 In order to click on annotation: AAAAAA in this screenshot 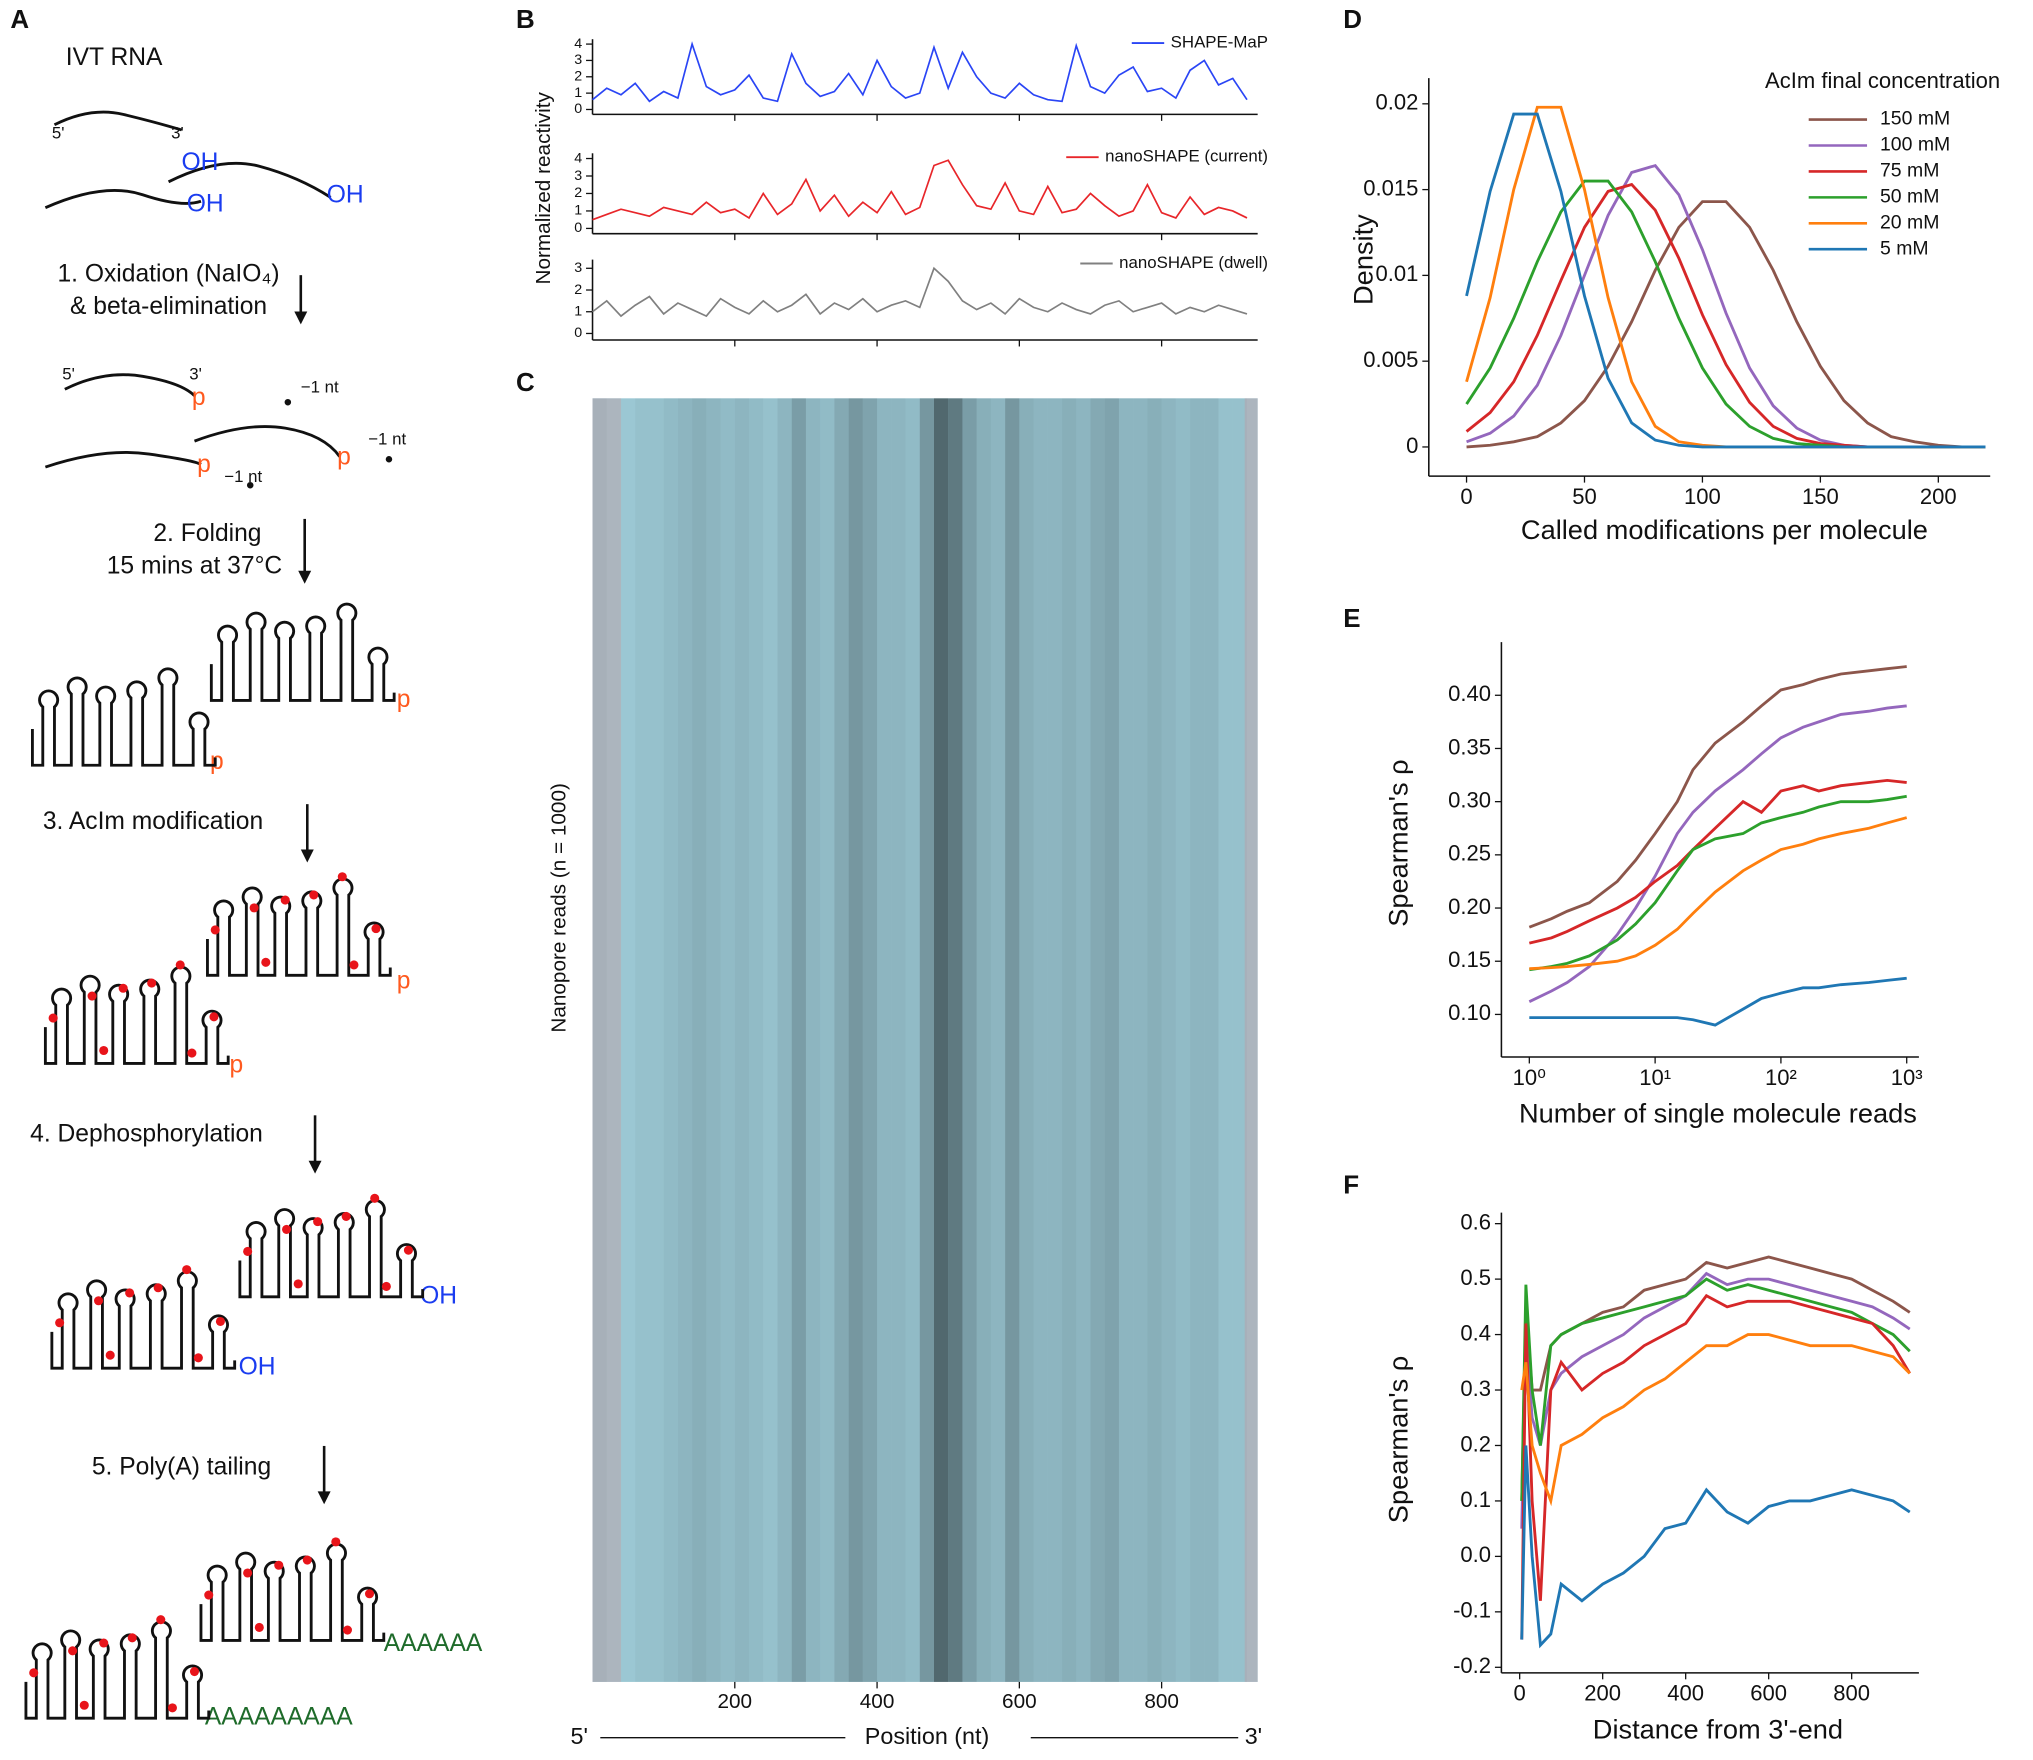, I will do `click(433, 1643)`.